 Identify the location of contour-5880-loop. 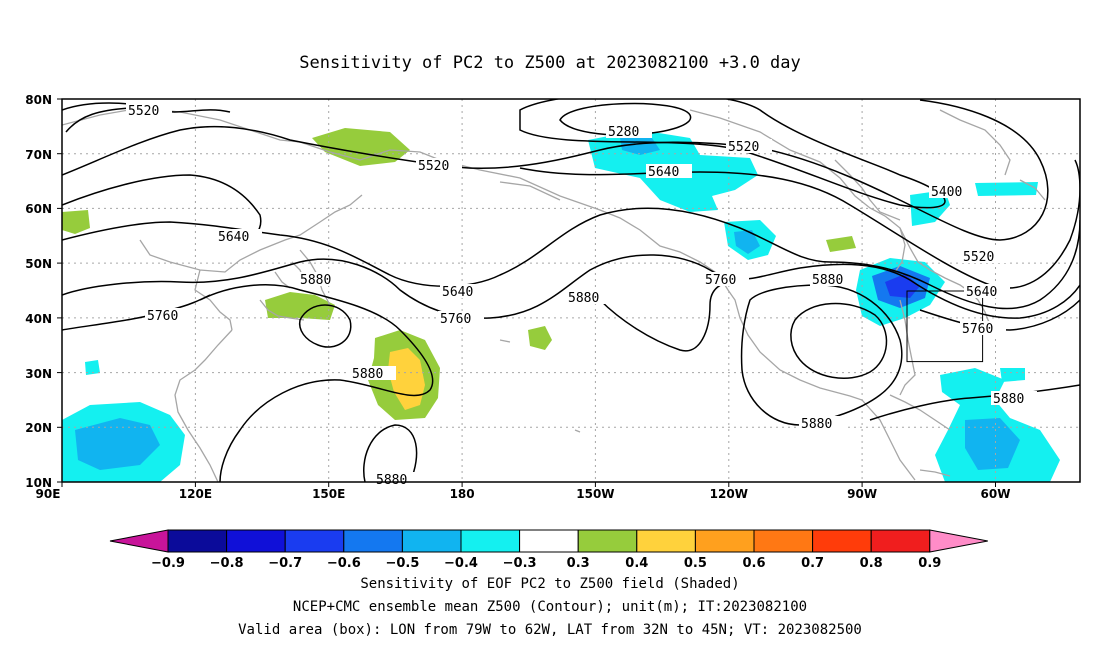
(325, 326).